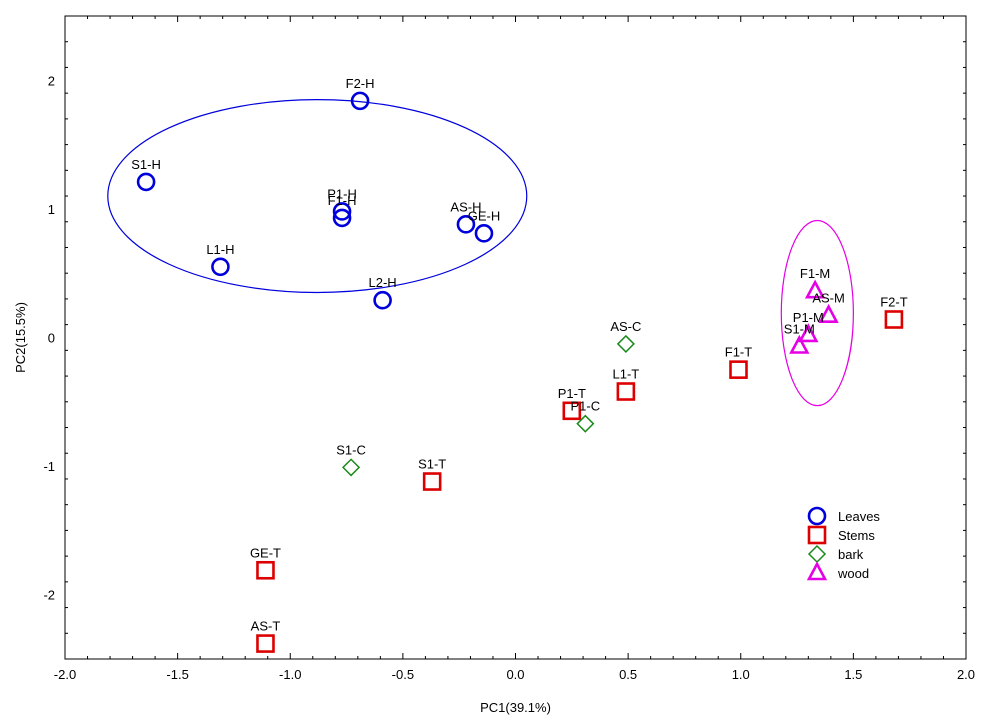 The image size is (981, 717). What do you see at coordinates (626, 374) in the screenshot?
I see `point-label: L1-T` at bounding box center [626, 374].